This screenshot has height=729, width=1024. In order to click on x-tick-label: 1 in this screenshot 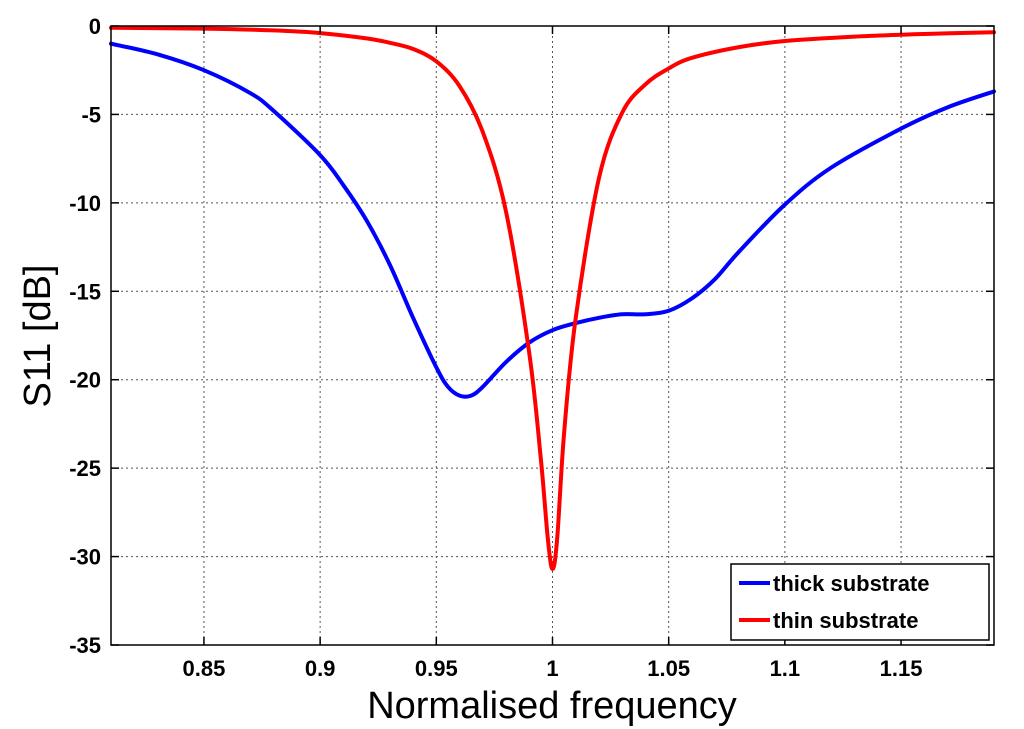, I will do `click(552, 668)`.